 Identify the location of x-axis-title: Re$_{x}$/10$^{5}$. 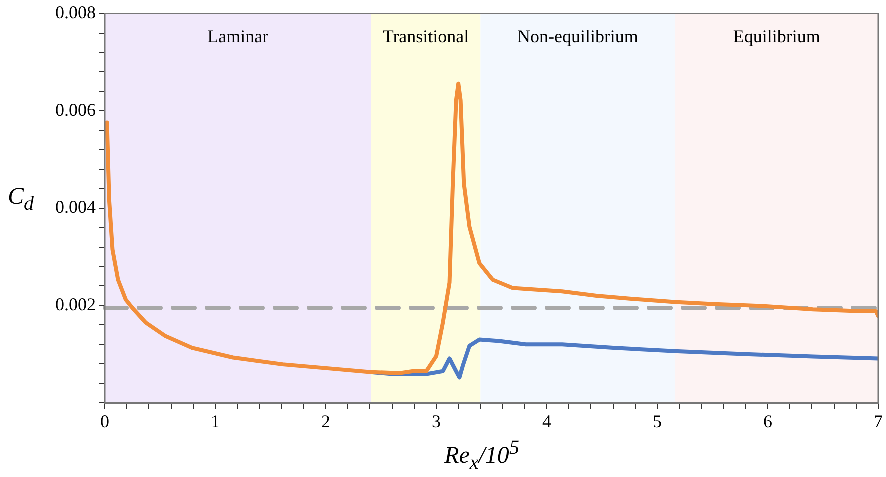
(482, 455).